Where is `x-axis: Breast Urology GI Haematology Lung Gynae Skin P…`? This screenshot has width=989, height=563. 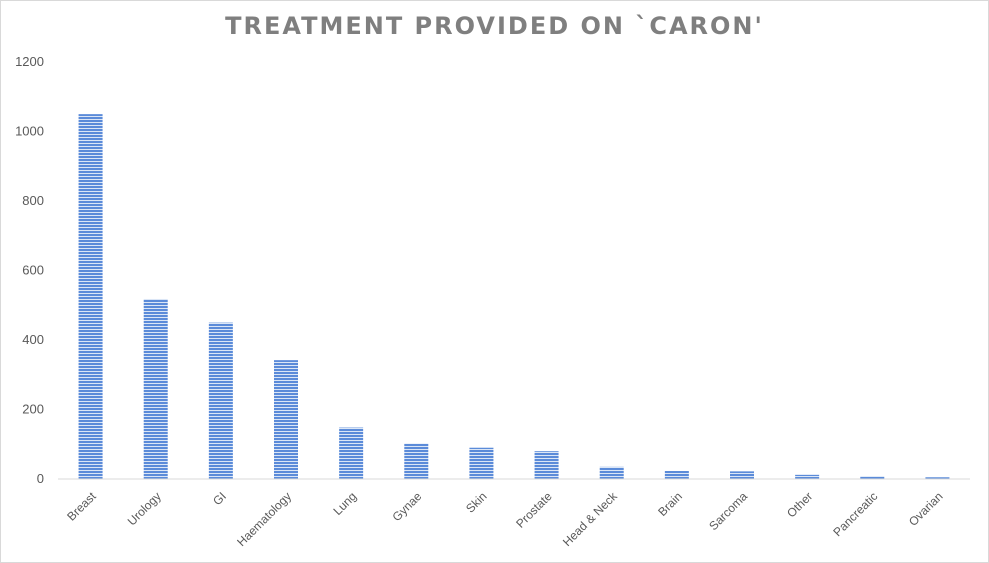
x-axis: Breast Urology GI Haematology Lung Gynae Skin P… is located at coordinates (504, 519).